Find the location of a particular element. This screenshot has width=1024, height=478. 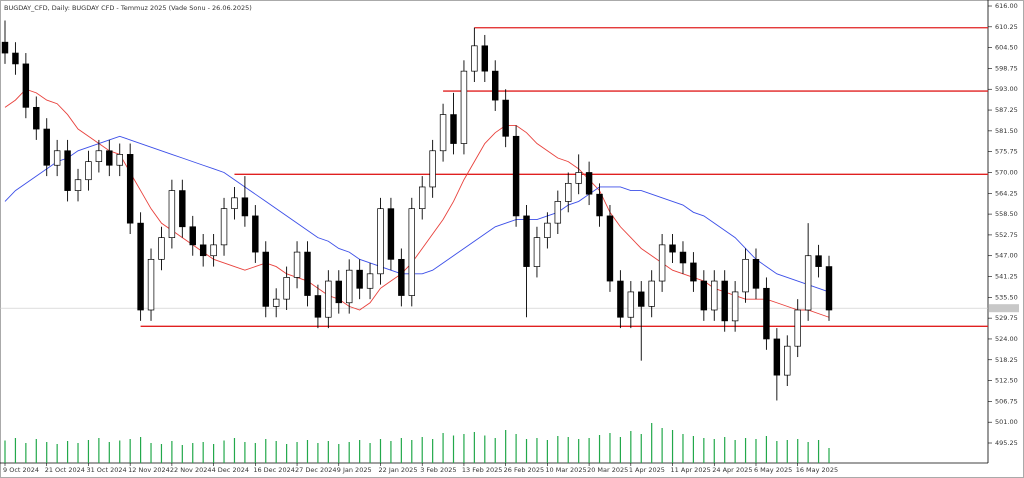

x-tick-label: 11 Apr 2025 is located at coordinates (691, 470).